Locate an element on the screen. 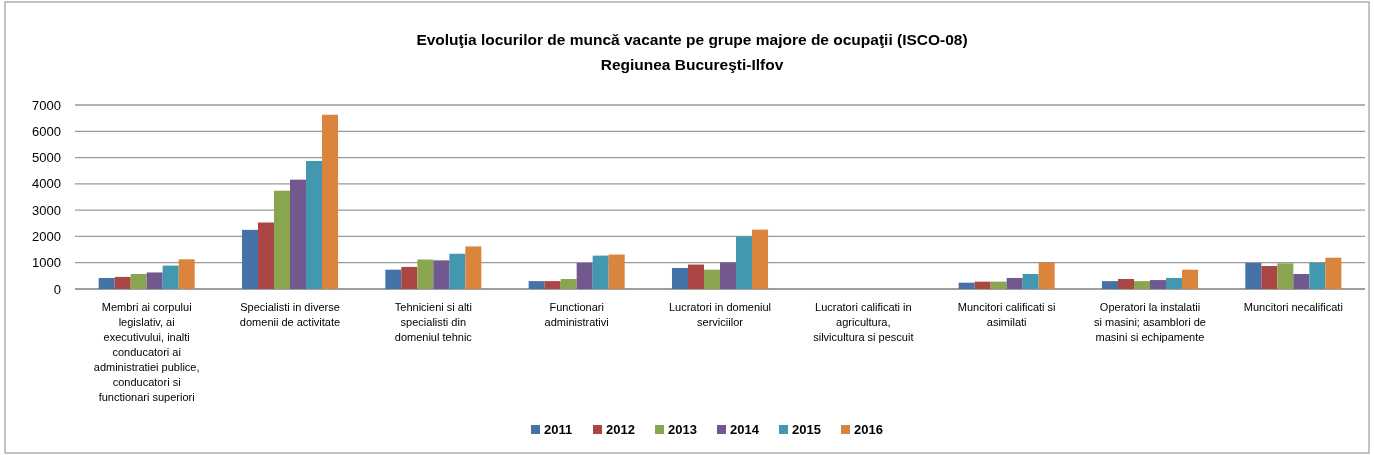 The width and height of the screenshot is (1374, 455). legend-label: 2014 is located at coordinates (745, 429).